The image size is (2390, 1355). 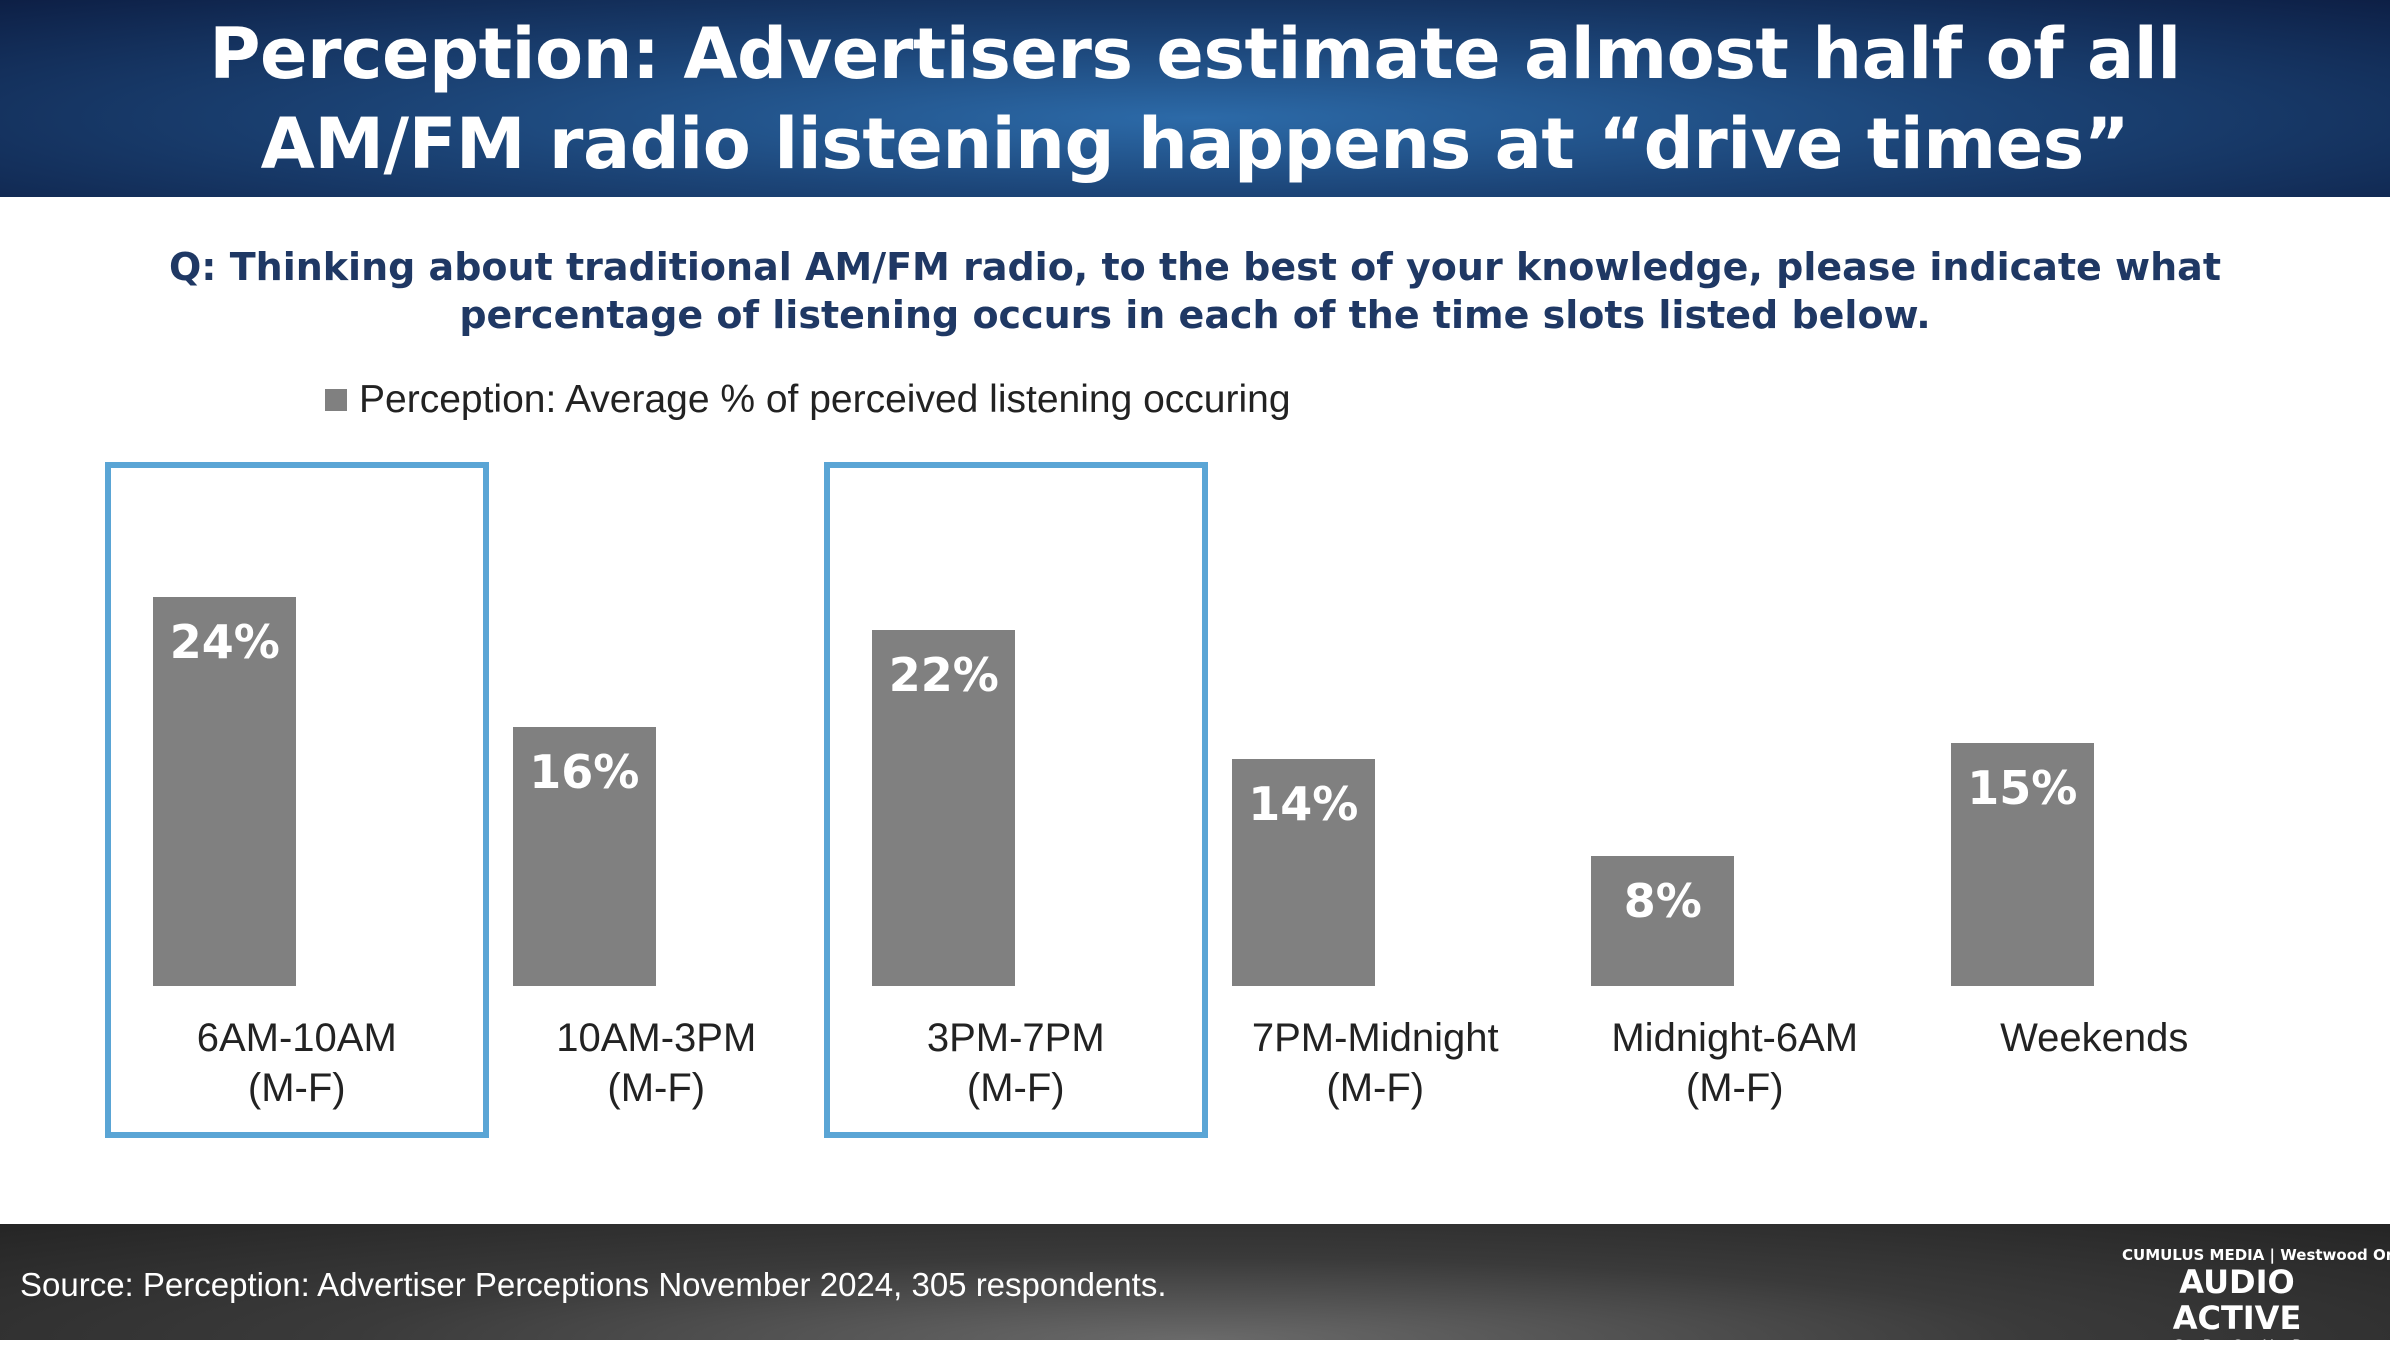 I want to click on data-label: 8%, so click(x=1662, y=901).